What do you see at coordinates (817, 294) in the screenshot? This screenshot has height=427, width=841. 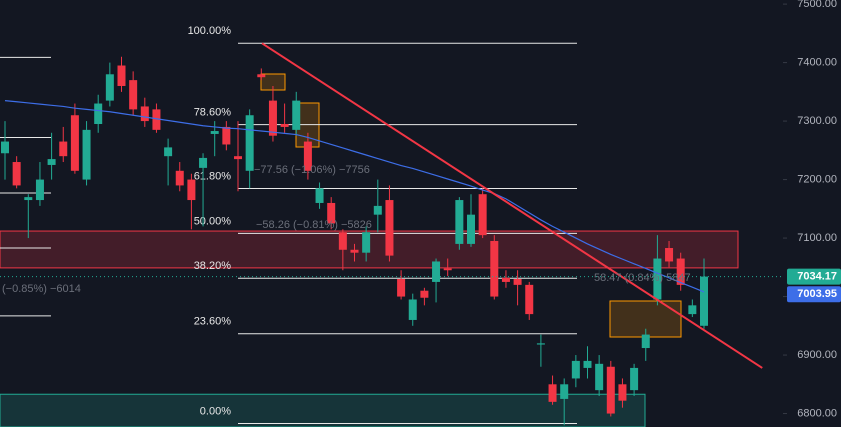 I see `ma-price-label: 7003.95` at bounding box center [817, 294].